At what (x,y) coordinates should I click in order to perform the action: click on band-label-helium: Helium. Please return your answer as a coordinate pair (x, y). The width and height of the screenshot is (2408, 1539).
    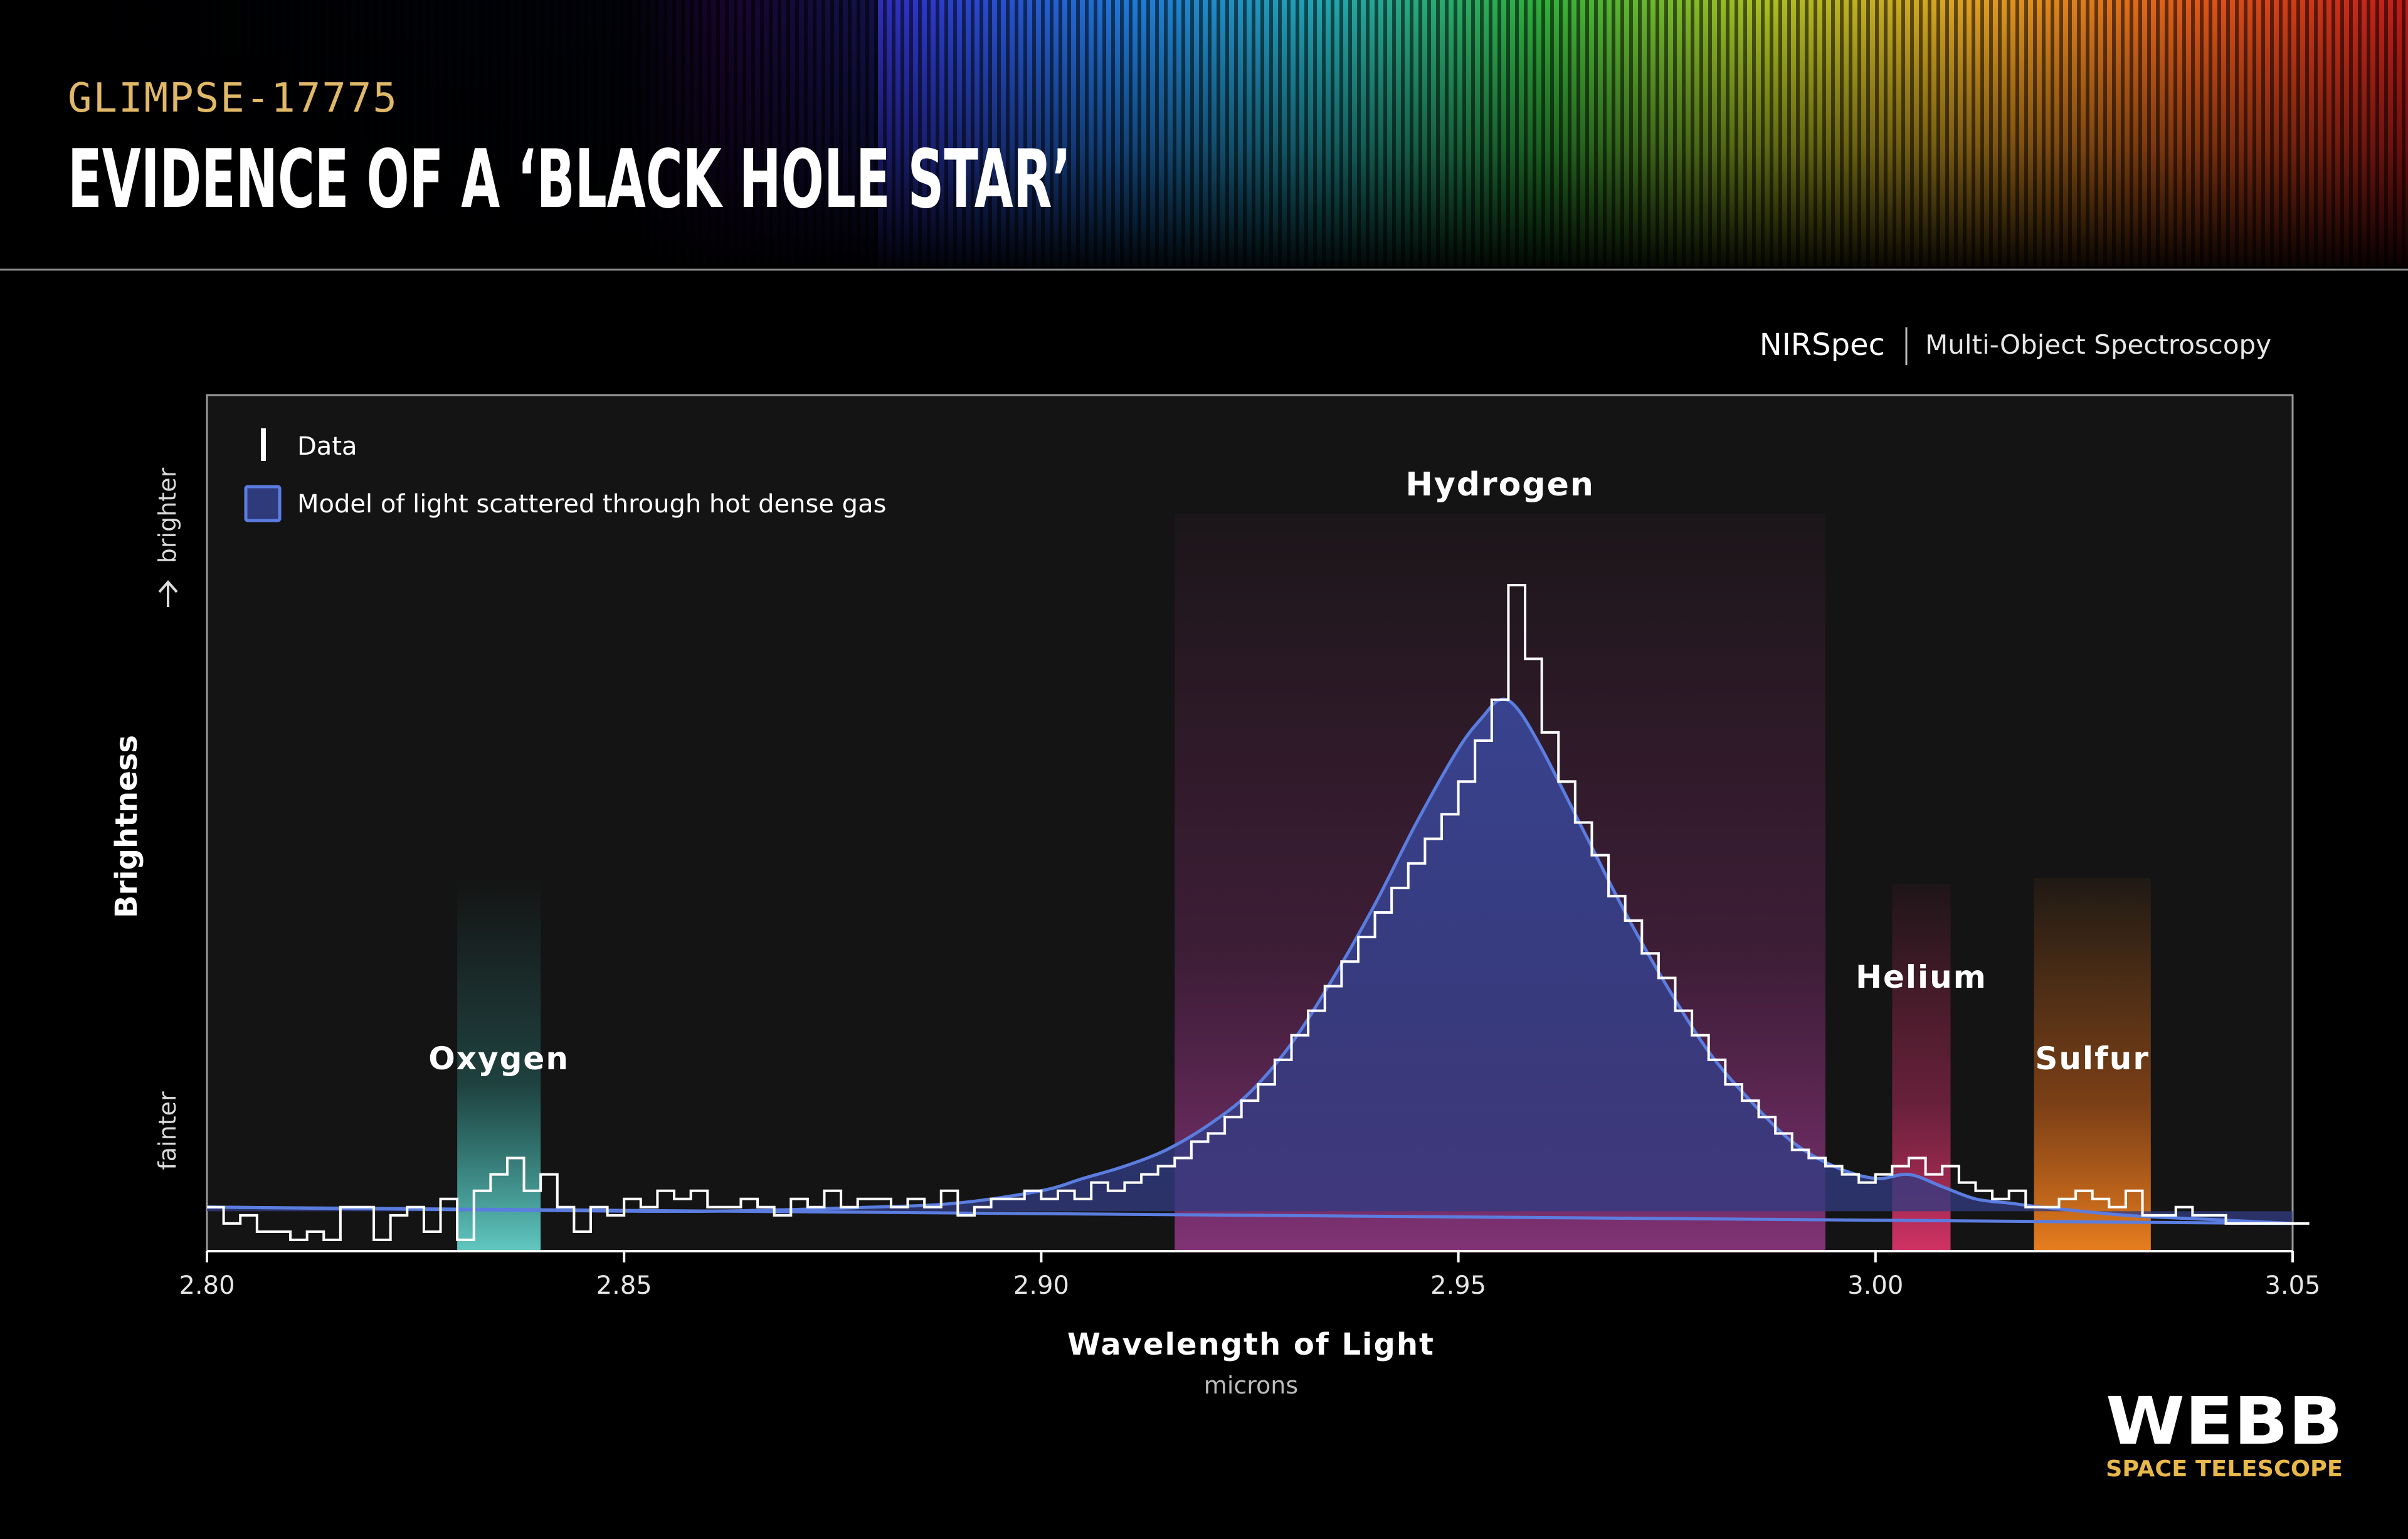
    Looking at the image, I should click on (1921, 977).